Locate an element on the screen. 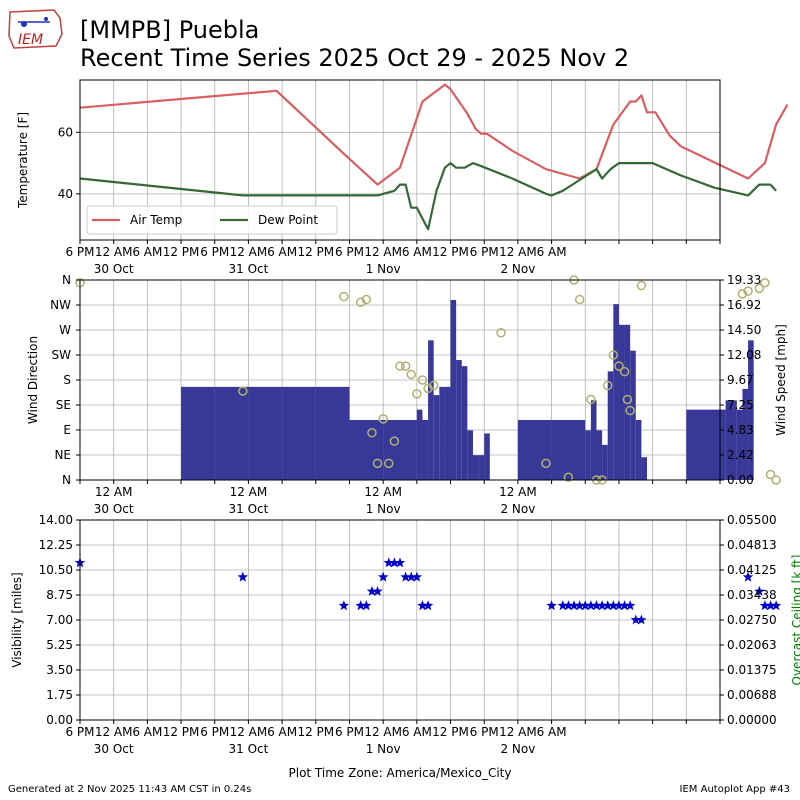 Image resolution: width=800 pixels, height=800 pixels. visibility-tick-label: 12.25 is located at coordinates (56, 545).